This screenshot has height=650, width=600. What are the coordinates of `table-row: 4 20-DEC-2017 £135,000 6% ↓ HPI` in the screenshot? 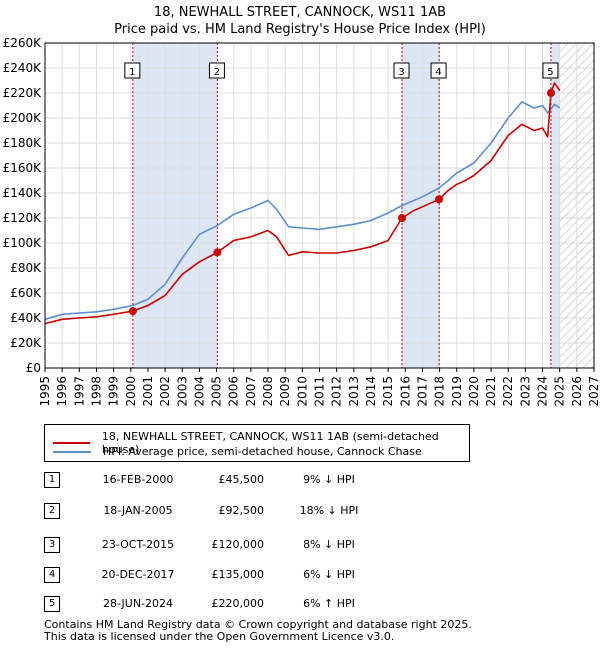 It's located at (244, 576).